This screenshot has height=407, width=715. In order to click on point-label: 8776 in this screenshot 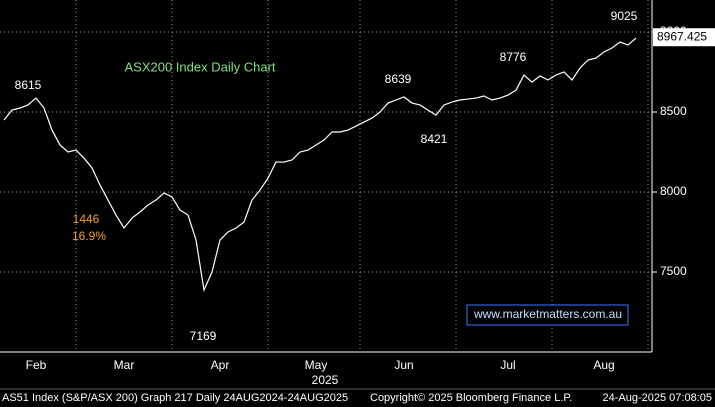, I will do `click(513, 57)`.